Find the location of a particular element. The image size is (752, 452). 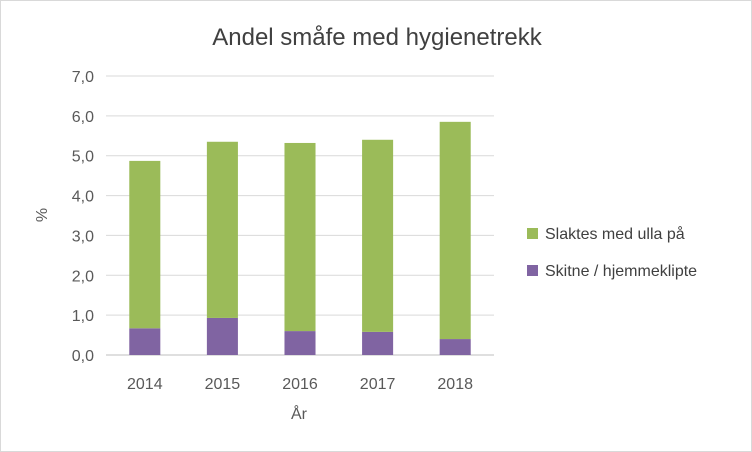

legend-label: Slaktes med ulla på is located at coordinates (615, 234).